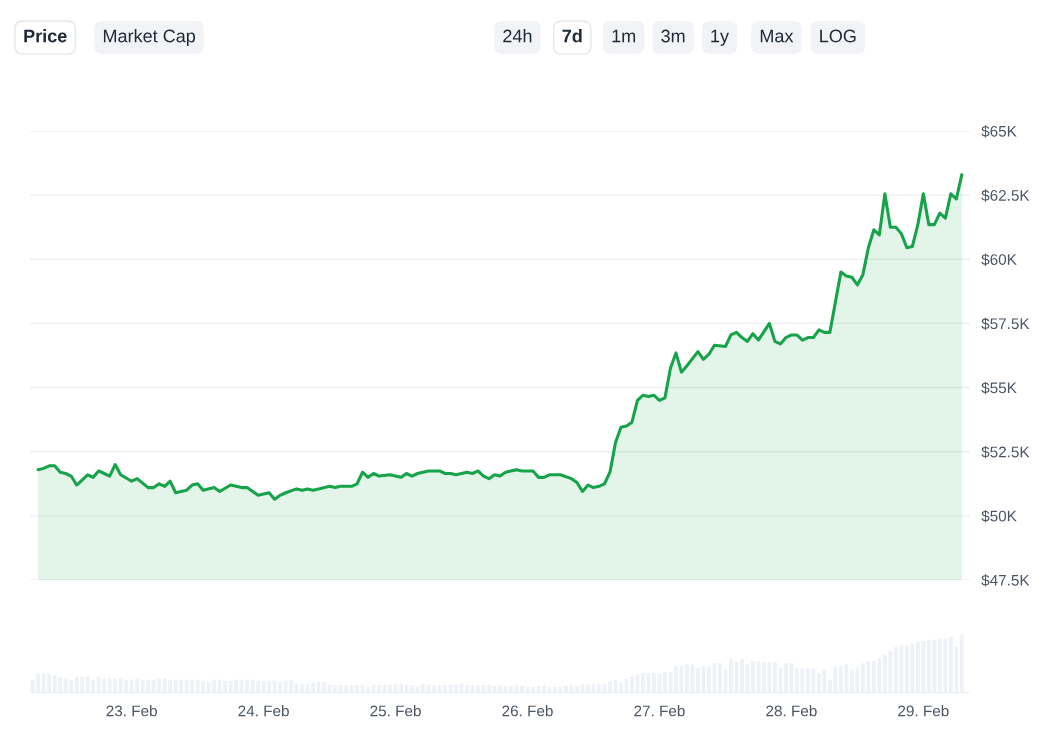 The width and height of the screenshot is (1051, 736). What do you see at coordinates (624, 36) in the screenshot?
I see `text: 1m` at bounding box center [624, 36].